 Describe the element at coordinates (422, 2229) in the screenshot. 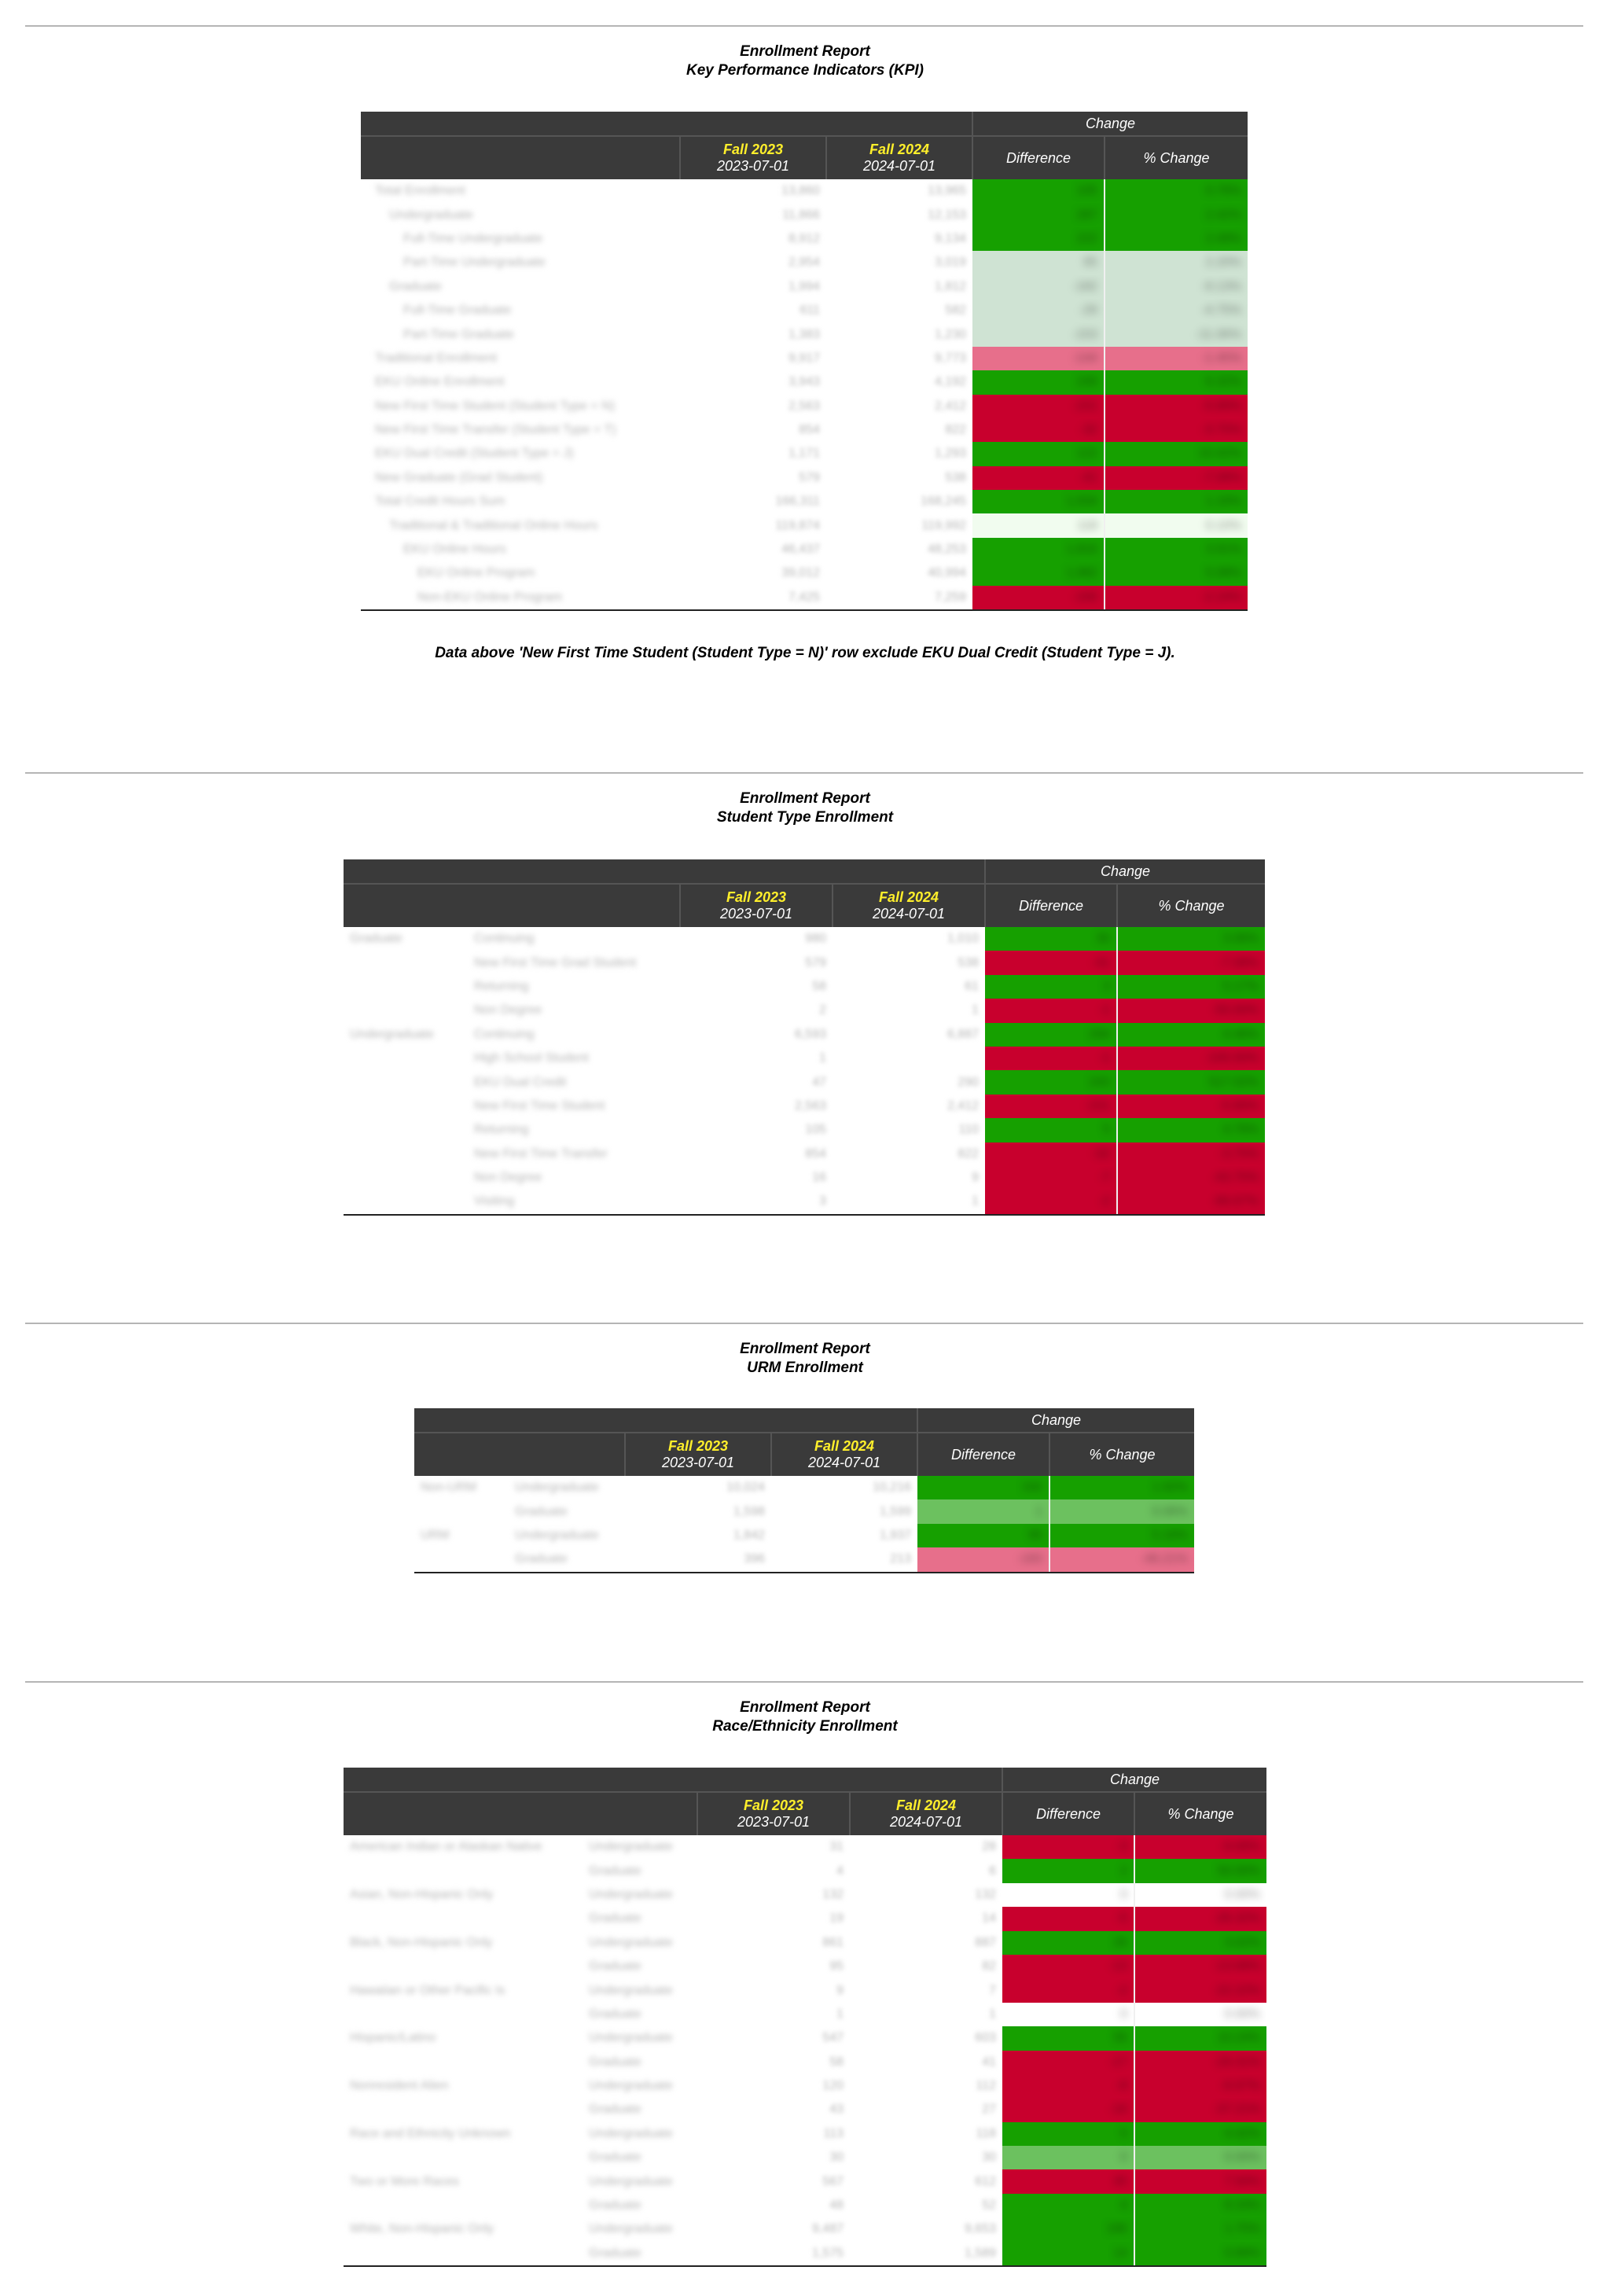

I see `group-label: White, Non-Hispanic Only` at that location.